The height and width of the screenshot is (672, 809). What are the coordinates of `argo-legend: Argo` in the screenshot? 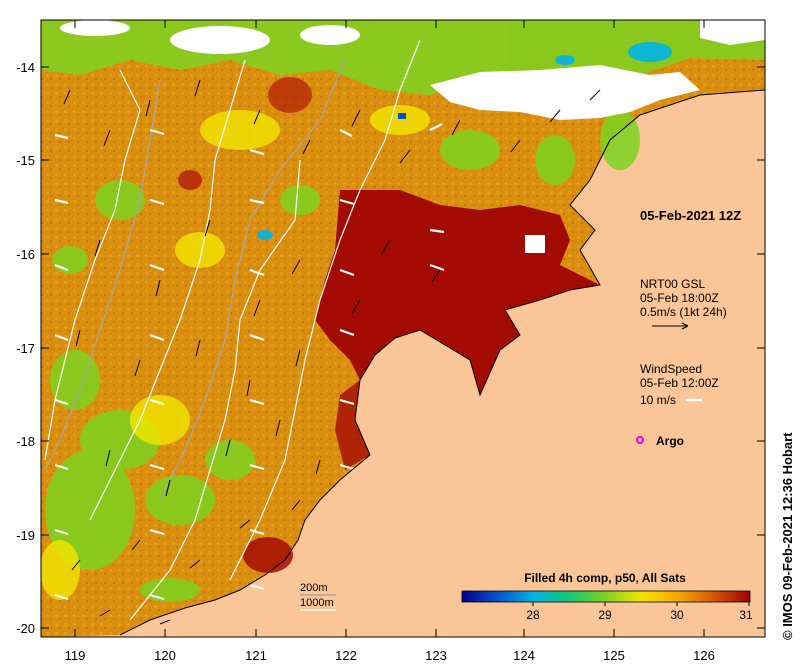 It's located at (660, 441).